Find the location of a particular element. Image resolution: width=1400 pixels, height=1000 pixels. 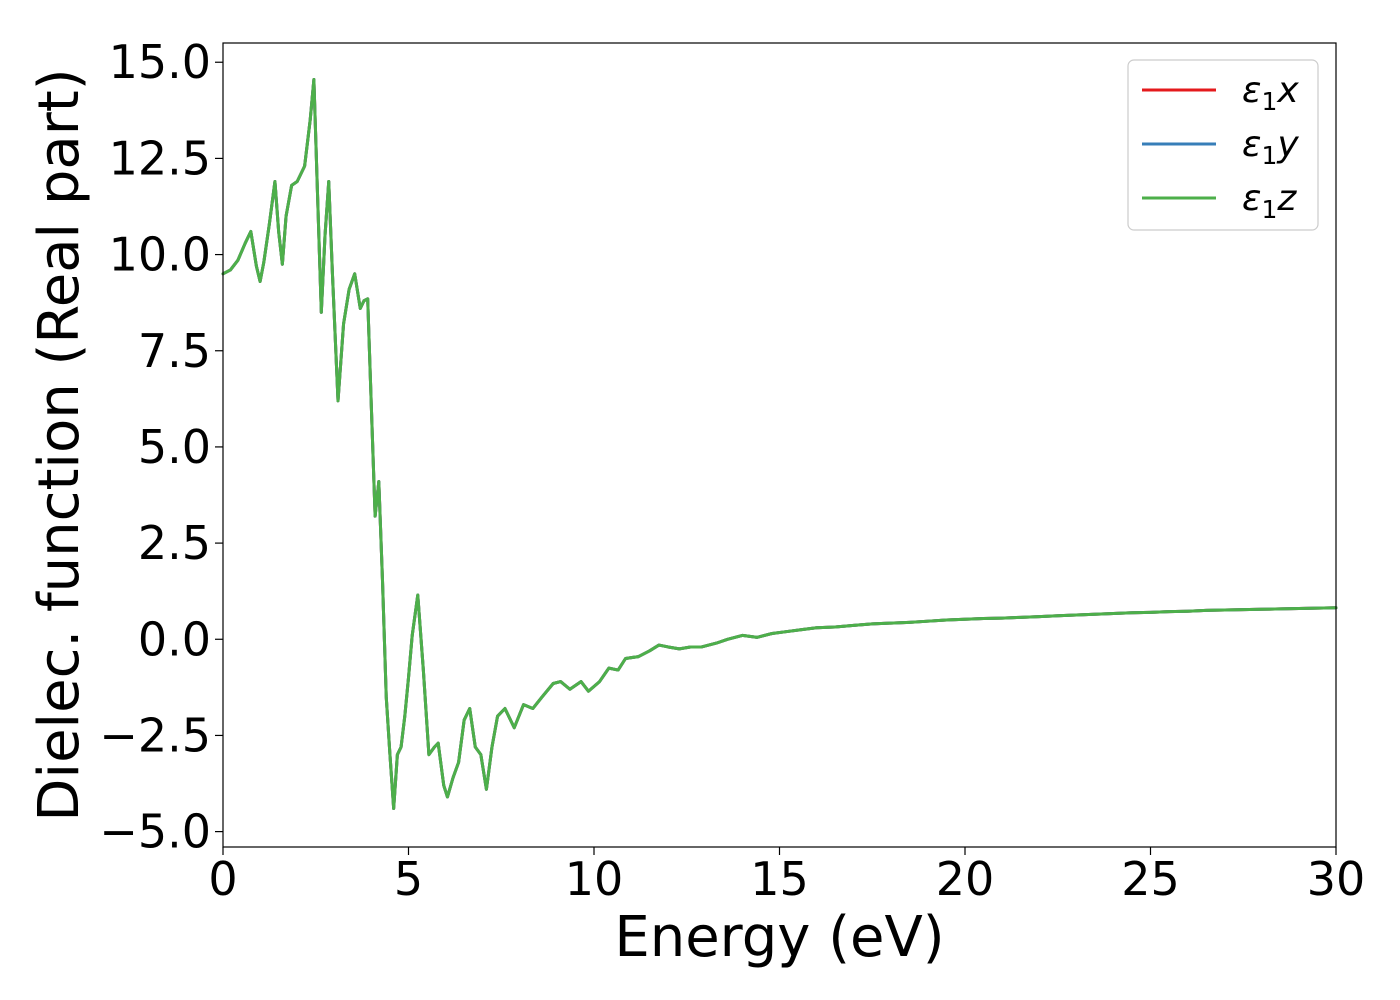

y-tick-label: 15.0 is located at coordinates (160, 62).